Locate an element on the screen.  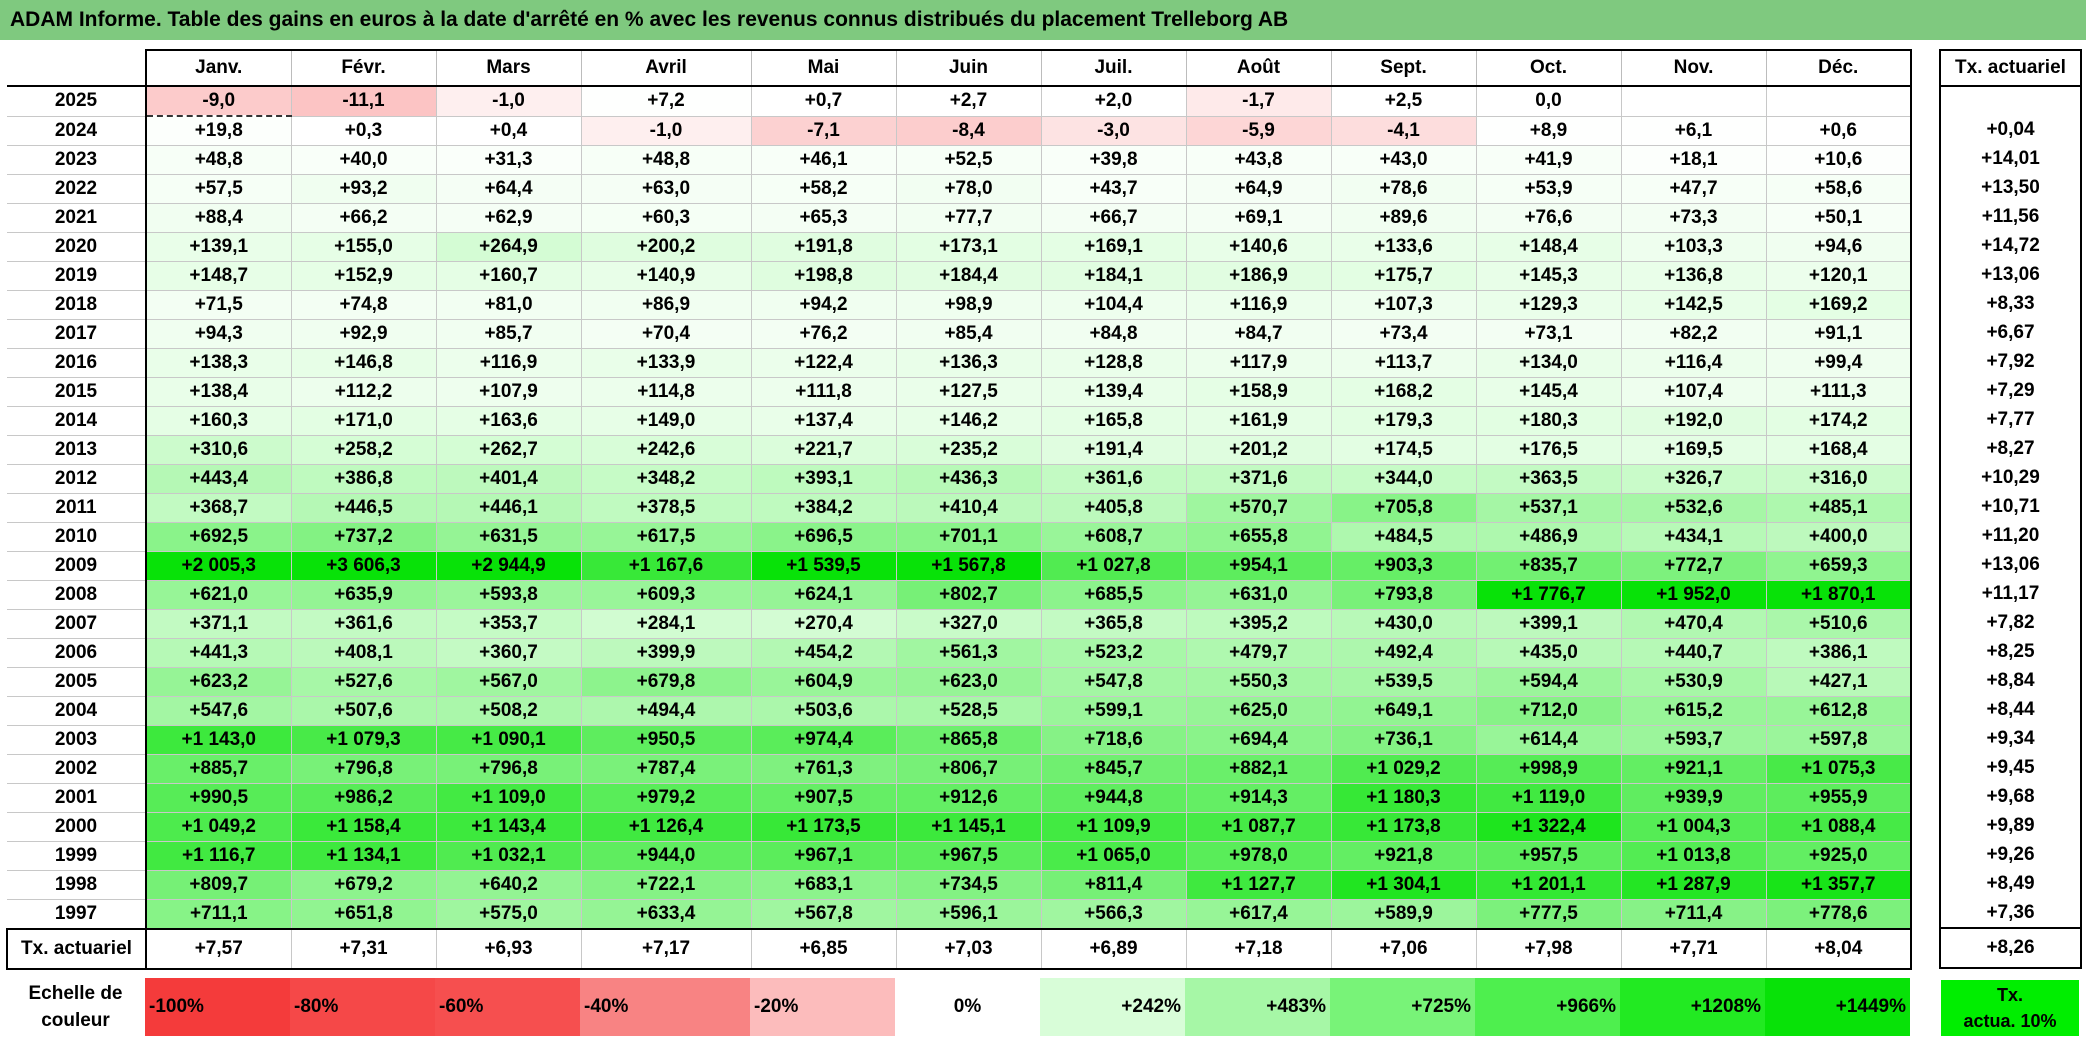
gain-cell: +262,7 is located at coordinates (509, 450).